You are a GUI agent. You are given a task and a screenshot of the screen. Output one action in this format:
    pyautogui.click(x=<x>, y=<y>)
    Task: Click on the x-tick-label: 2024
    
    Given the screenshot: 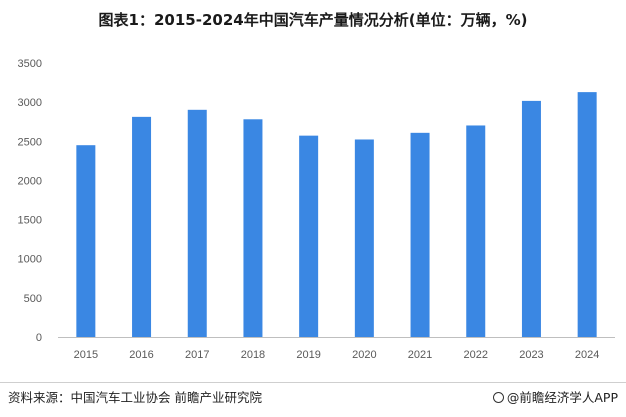 What is the action you would take?
    pyautogui.click(x=587, y=355)
    